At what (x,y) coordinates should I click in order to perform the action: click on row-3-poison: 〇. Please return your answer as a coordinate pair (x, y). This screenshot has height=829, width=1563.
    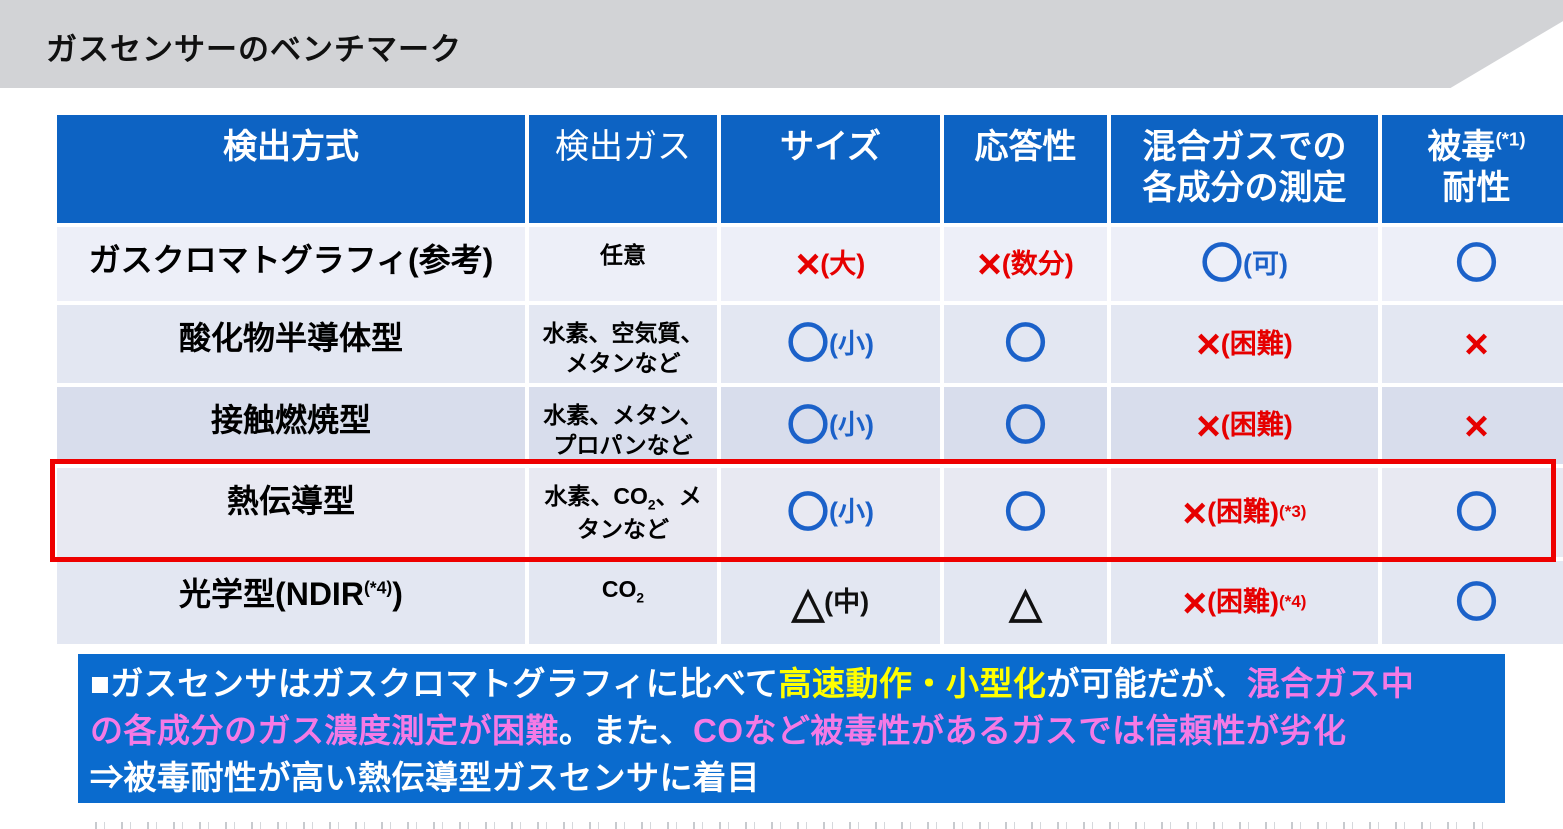
    Looking at the image, I should click on (1472, 512).